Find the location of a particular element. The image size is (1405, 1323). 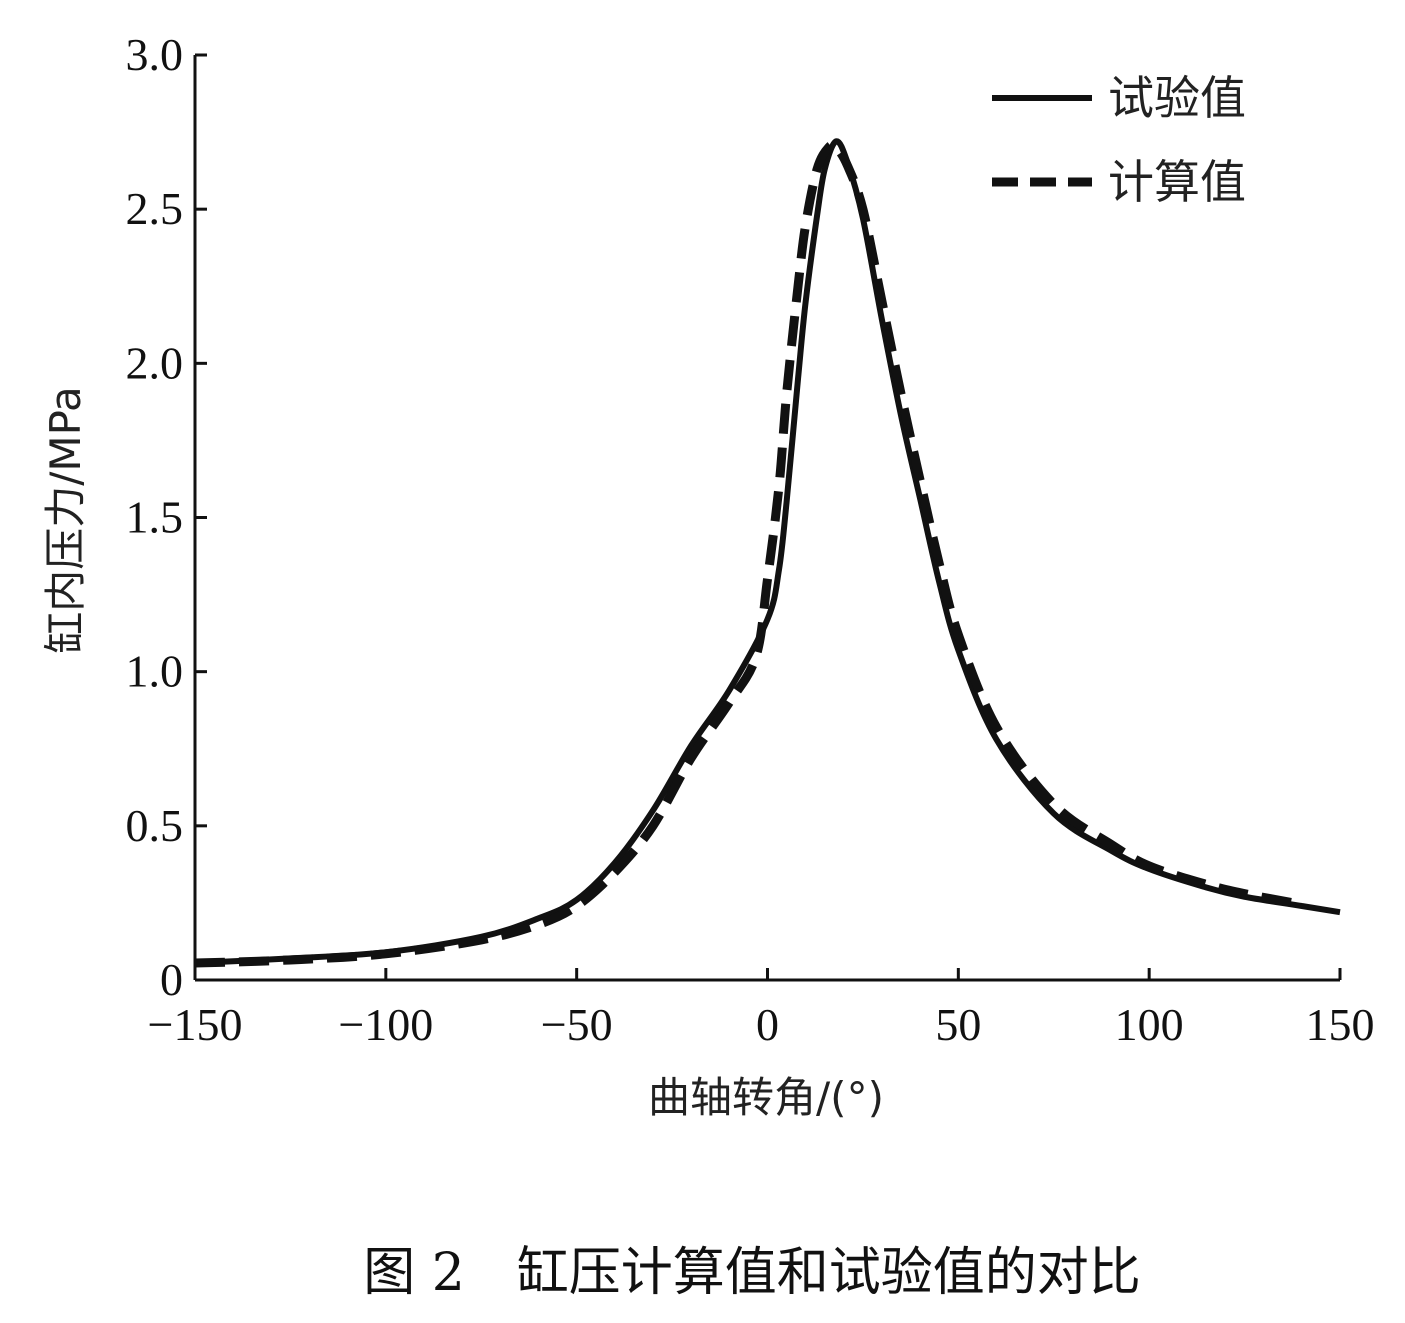

x-tick-label: −150 is located at coordinates (195, 1024).